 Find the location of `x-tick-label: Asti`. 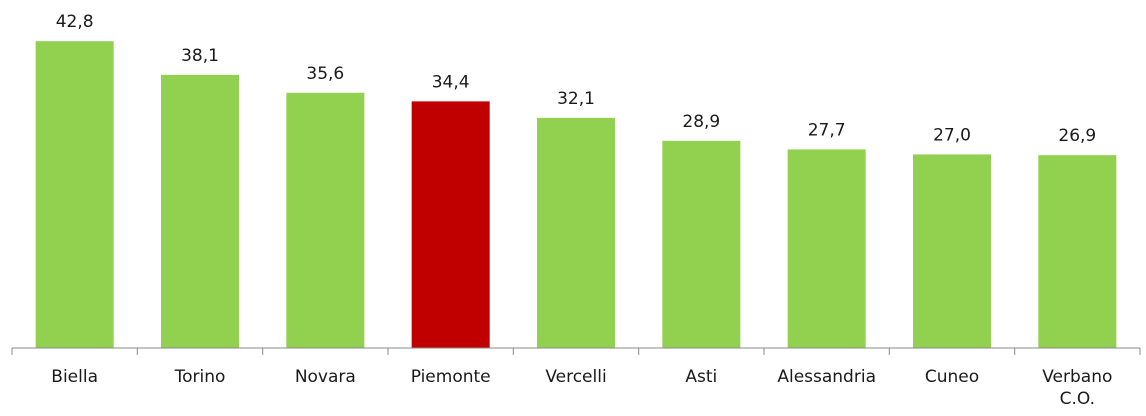

x-tick-label: Asti is located at coordinates (701, 377).